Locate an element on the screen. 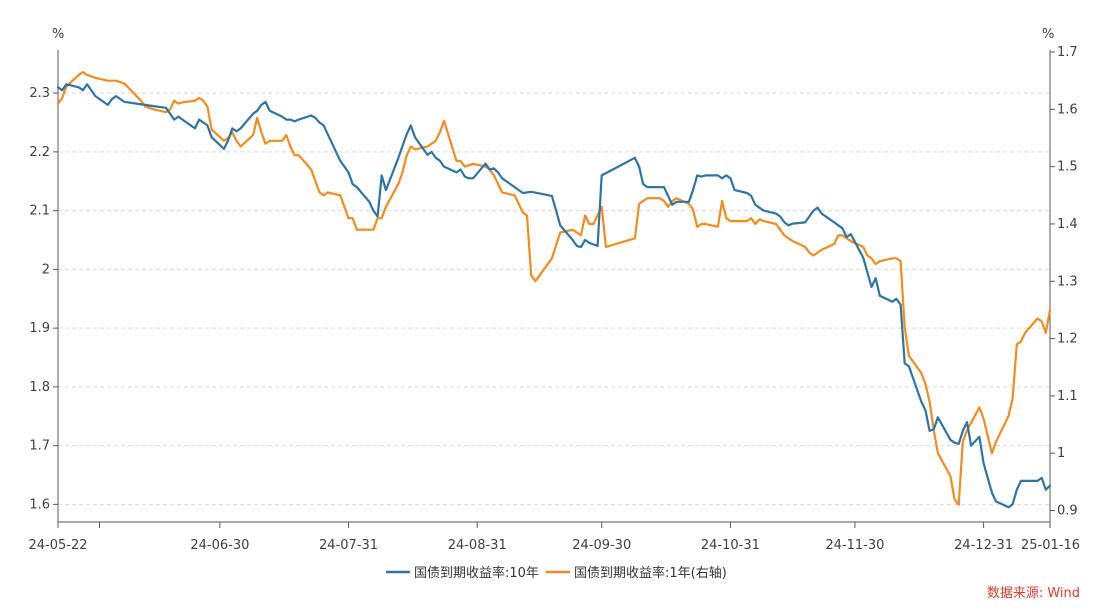  y-left-tick-label: 1.6 is located at coordinates (39, 504).